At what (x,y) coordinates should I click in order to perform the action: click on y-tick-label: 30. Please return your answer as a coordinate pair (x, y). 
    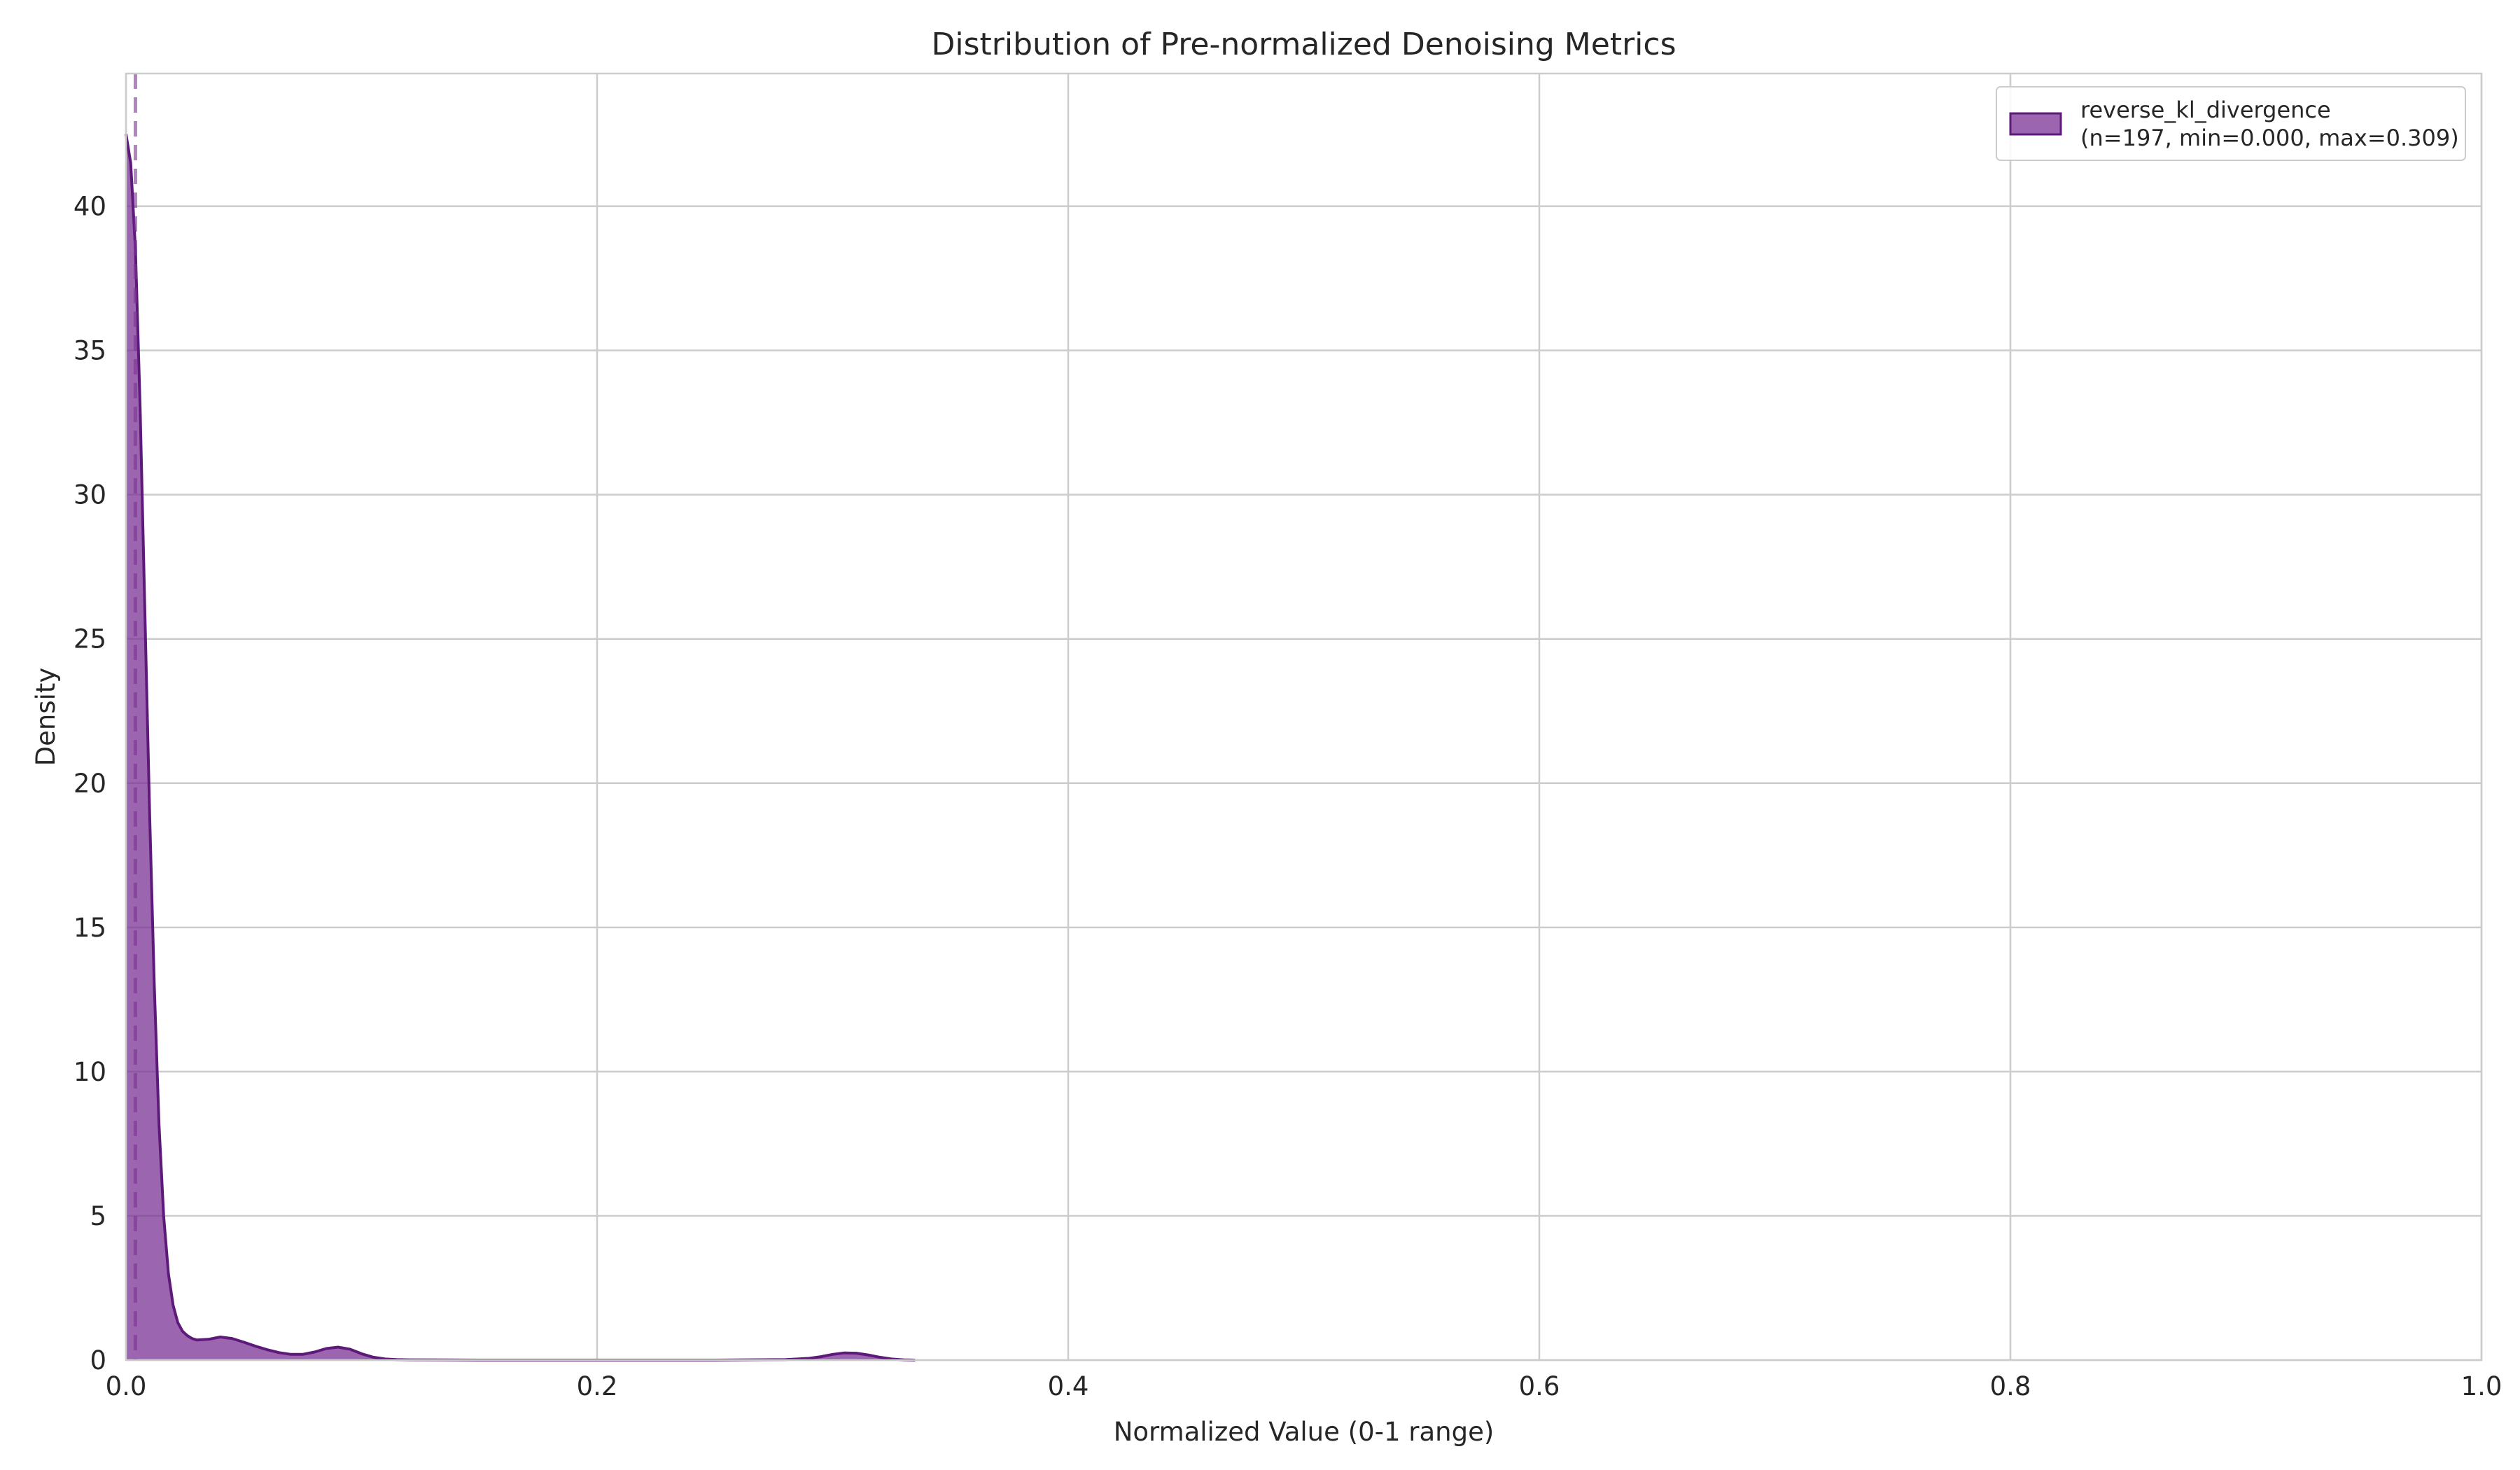
    Looking at the image, I should click on (90, 495).